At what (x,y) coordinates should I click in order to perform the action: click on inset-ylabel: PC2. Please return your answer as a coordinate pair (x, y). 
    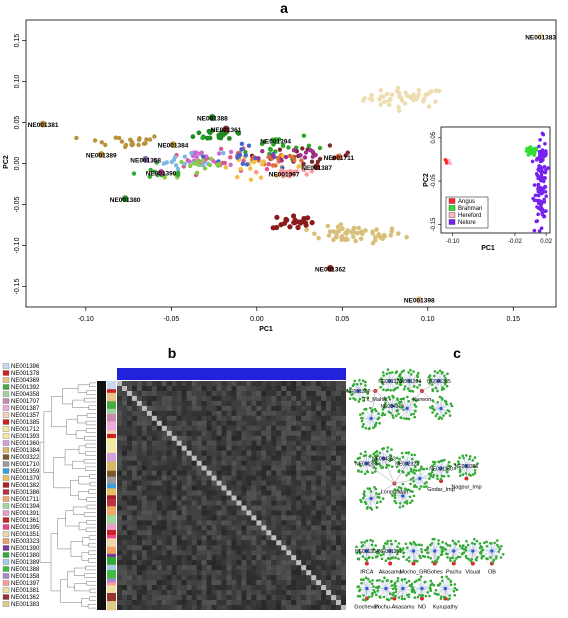
    Looking at the image, I should click on (426, 180).